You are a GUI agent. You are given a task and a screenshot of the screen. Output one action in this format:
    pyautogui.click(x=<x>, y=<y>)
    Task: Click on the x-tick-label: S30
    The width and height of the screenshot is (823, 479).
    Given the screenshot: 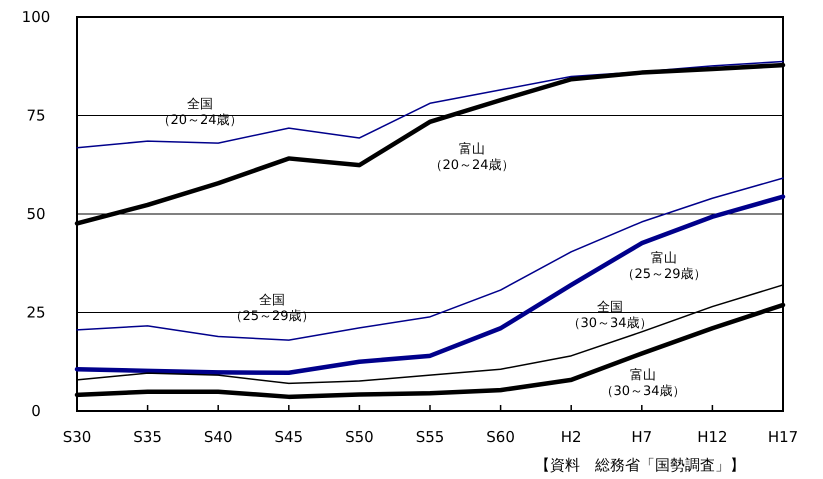 What is the action you would take?
    pyautogui.click(x=77, y=437)
    